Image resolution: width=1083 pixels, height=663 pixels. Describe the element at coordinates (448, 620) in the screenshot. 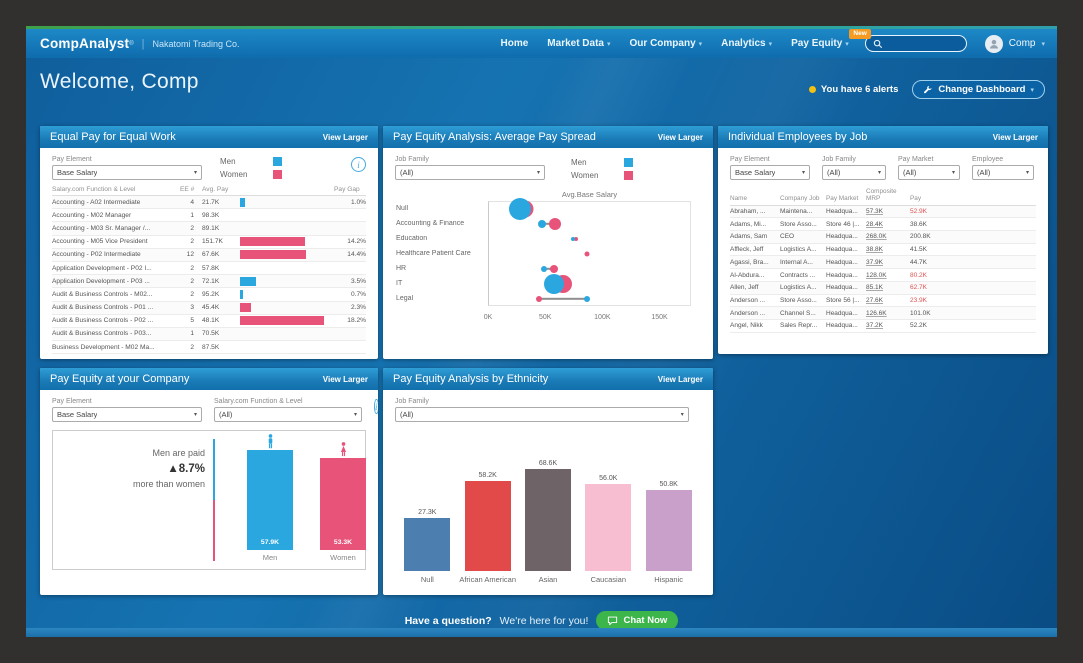

I see `footer-question: Have a question?` at that location.